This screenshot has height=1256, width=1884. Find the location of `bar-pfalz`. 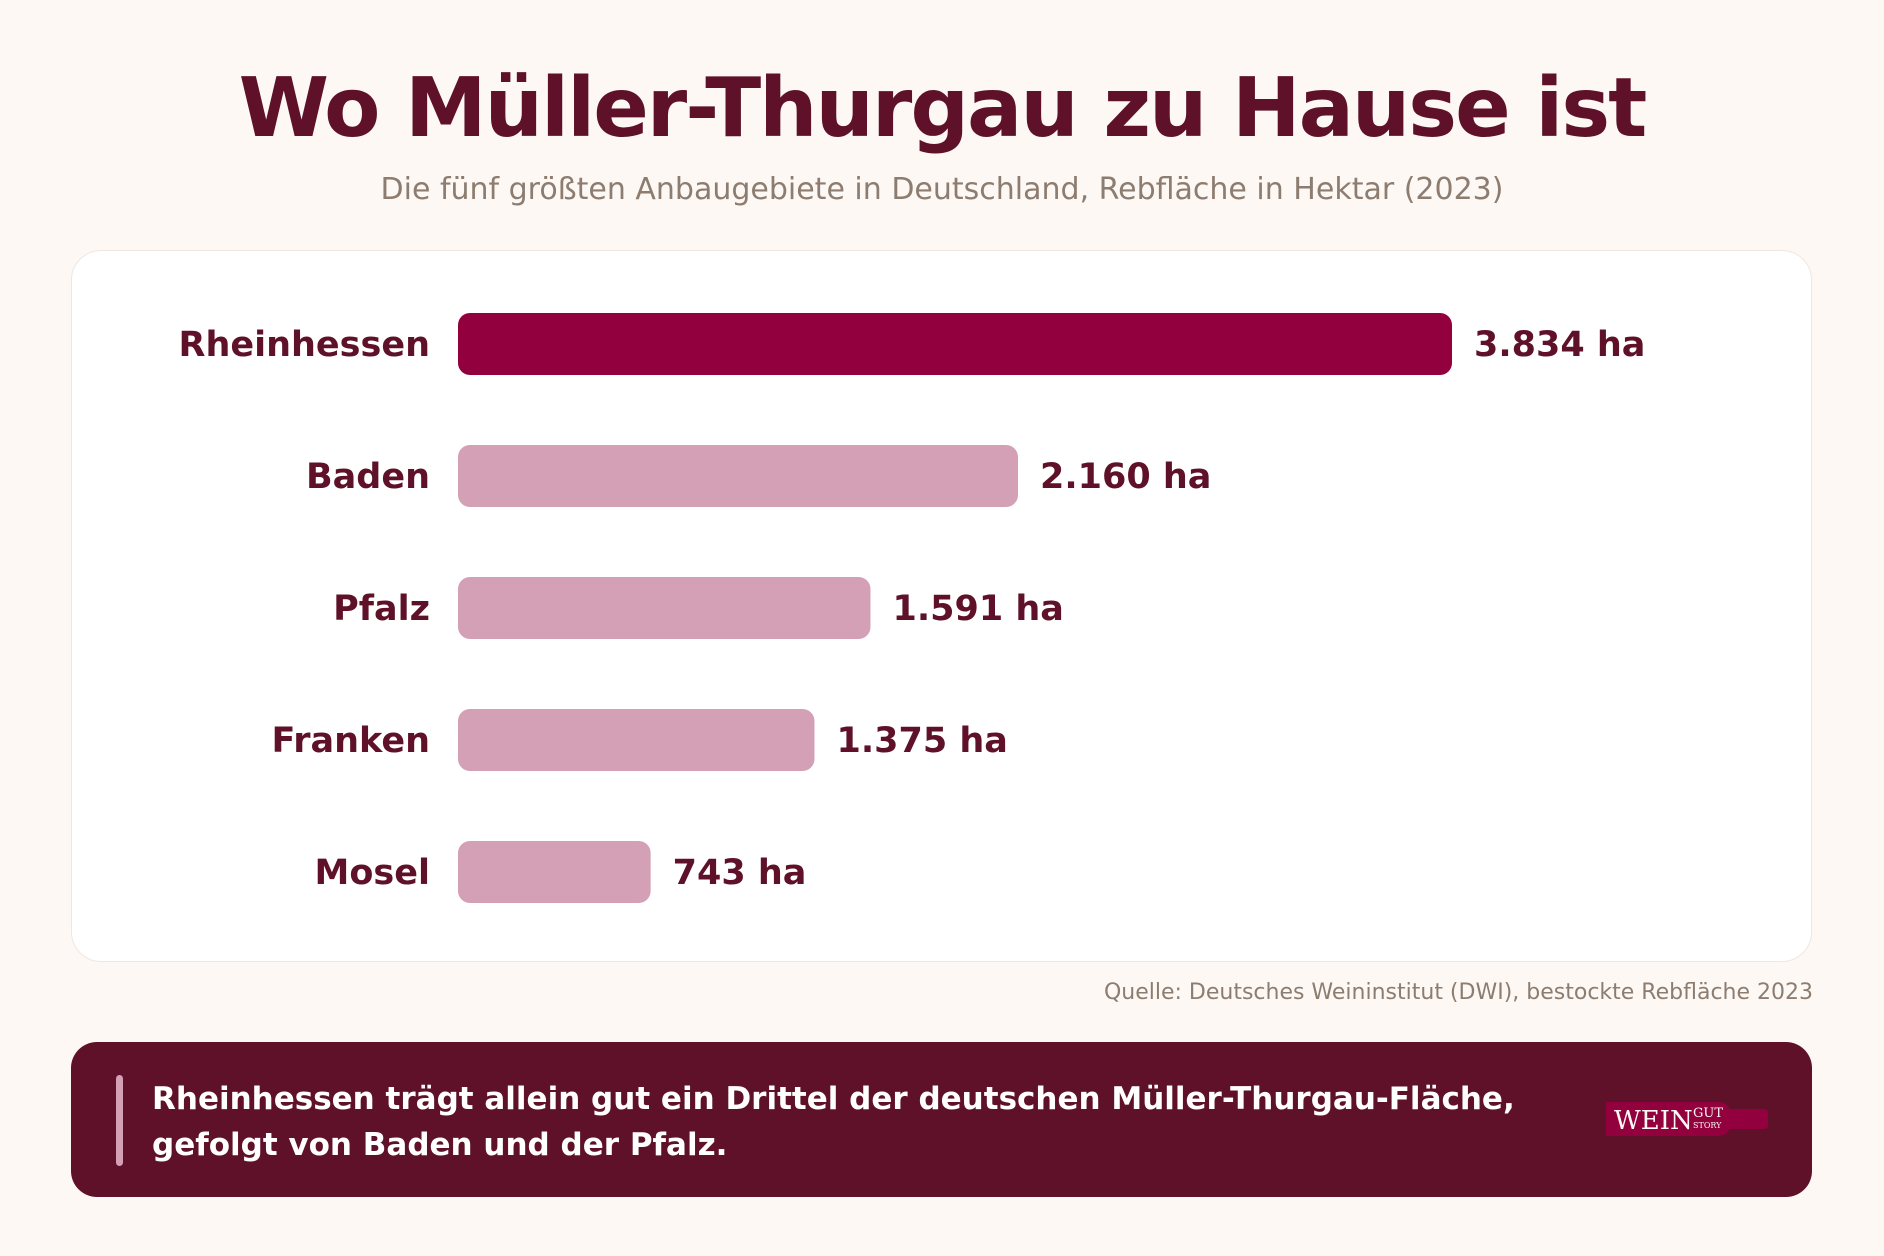

bar-pfalz is located at coordinates (664, 608).